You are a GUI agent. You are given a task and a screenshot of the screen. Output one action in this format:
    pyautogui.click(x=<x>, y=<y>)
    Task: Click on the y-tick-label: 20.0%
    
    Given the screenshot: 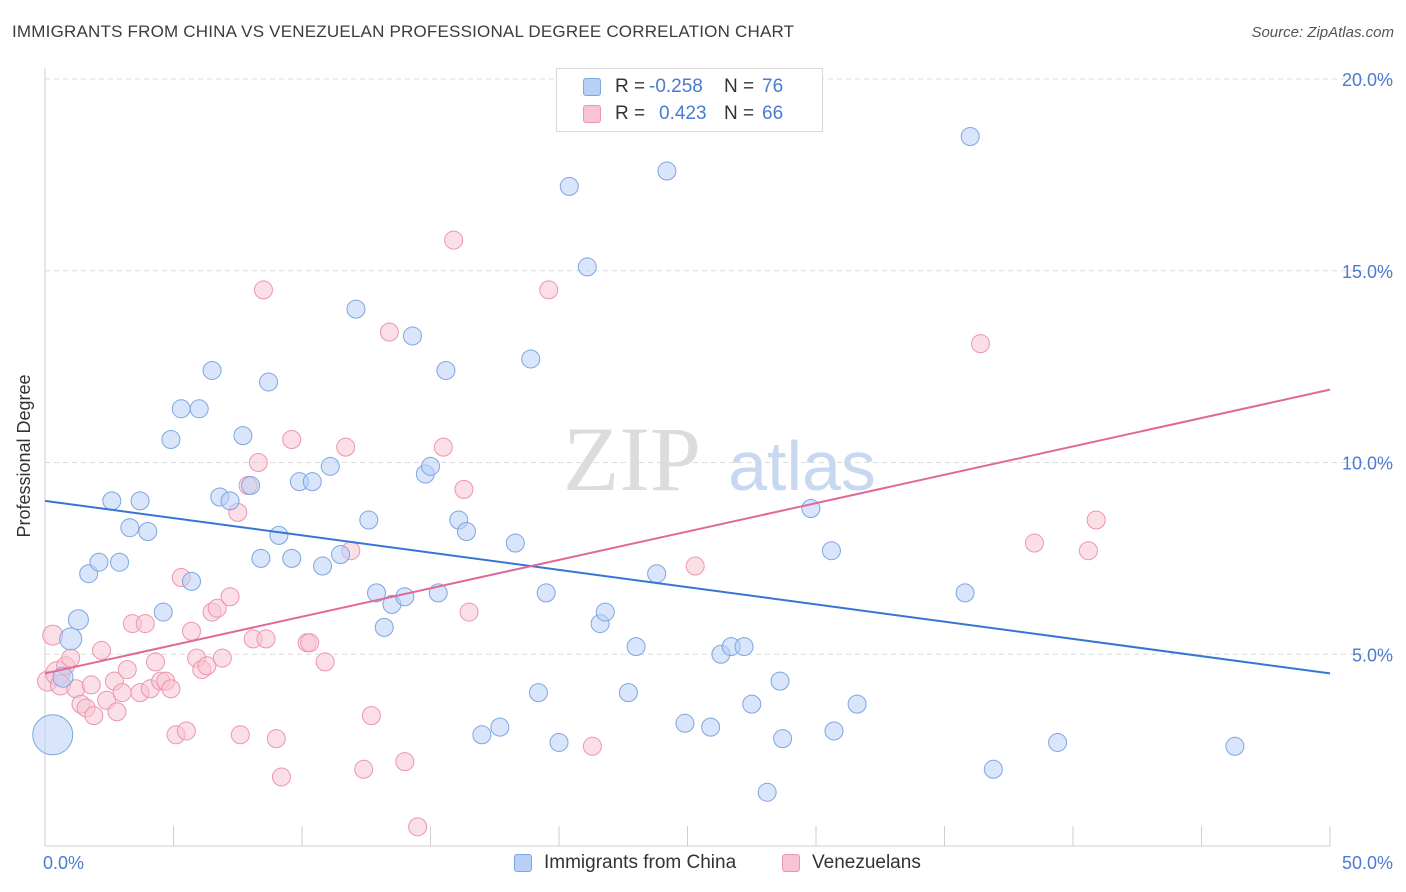 What is the action you would take?
    pyautogui.click(x=1367, y=80)
    